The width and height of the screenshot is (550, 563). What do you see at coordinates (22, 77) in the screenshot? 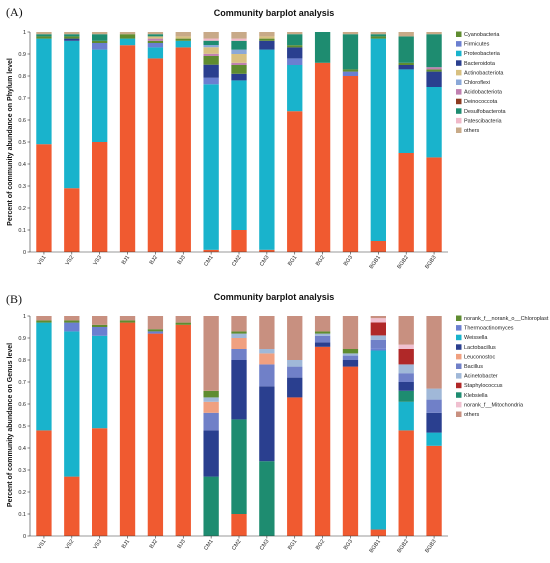
I see `chart-a-y-tick-label: 0.8` at bounding box center [22, 77].